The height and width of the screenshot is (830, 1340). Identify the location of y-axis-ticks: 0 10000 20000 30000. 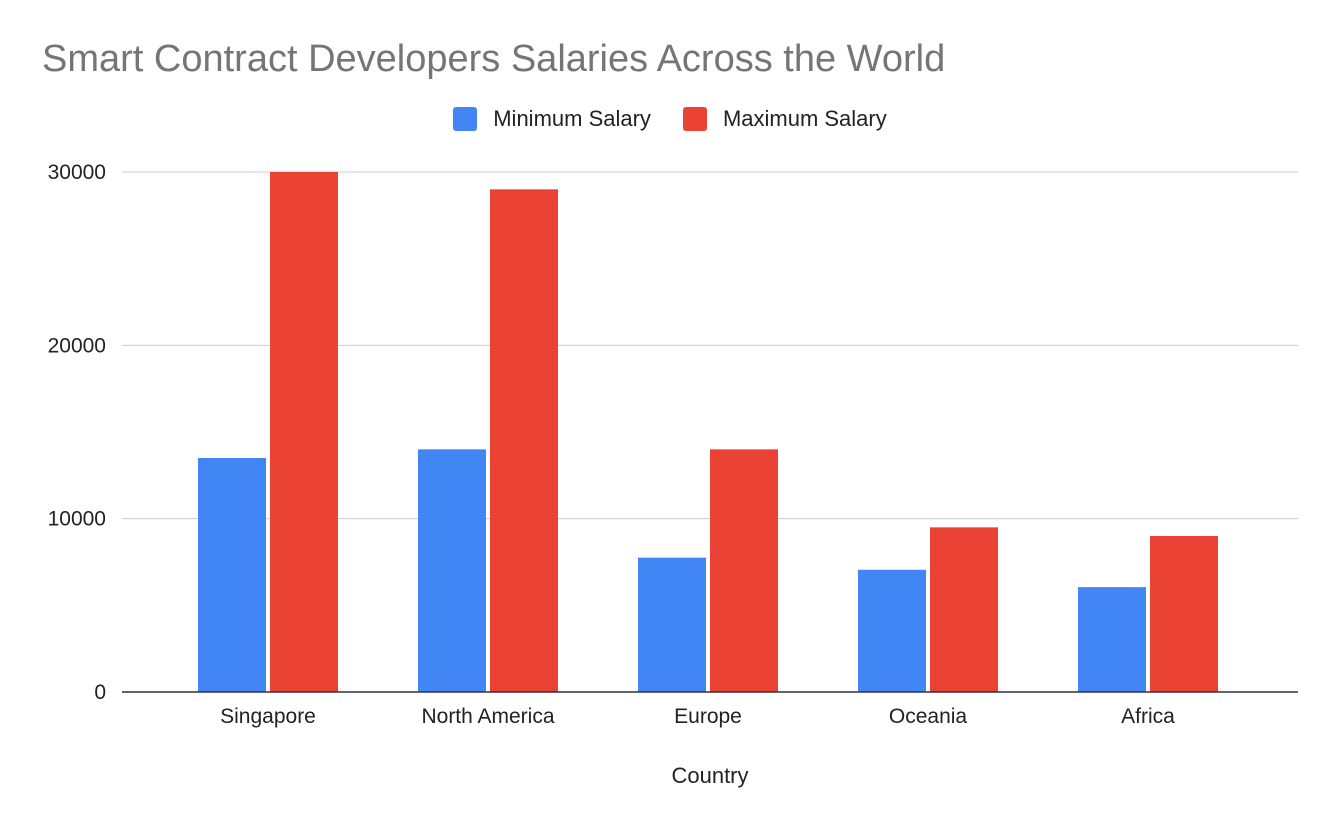
(77, 432).